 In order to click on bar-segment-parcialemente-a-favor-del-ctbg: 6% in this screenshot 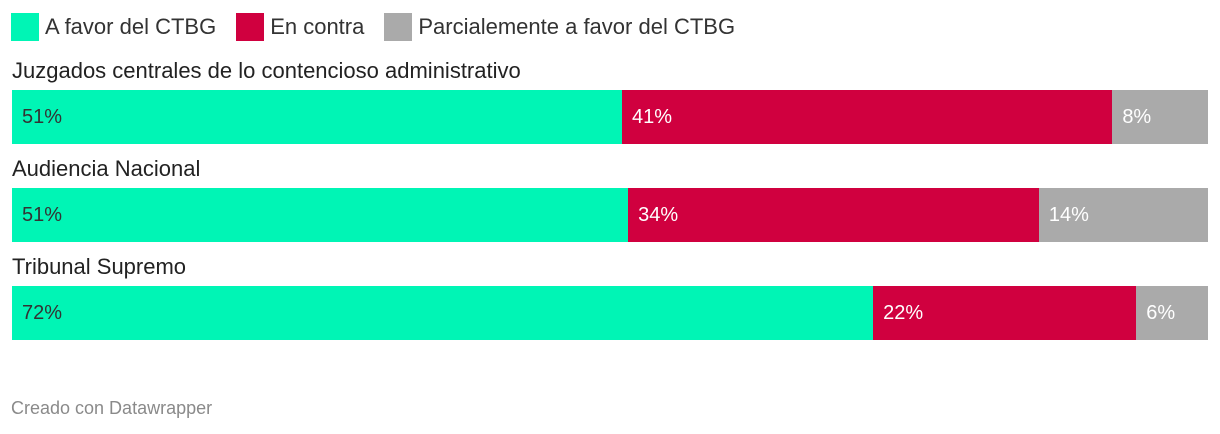, I will do `click(1172, 313)`.